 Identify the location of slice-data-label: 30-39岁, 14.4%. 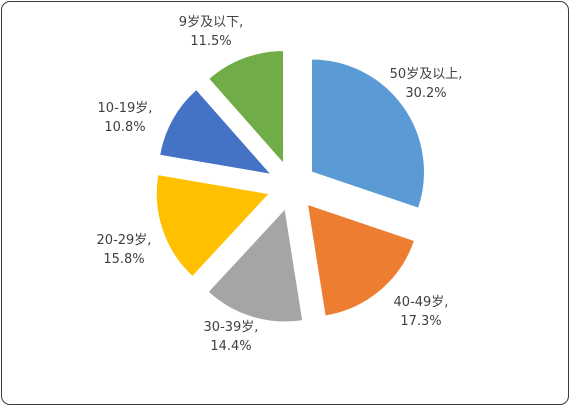
(231, 337).